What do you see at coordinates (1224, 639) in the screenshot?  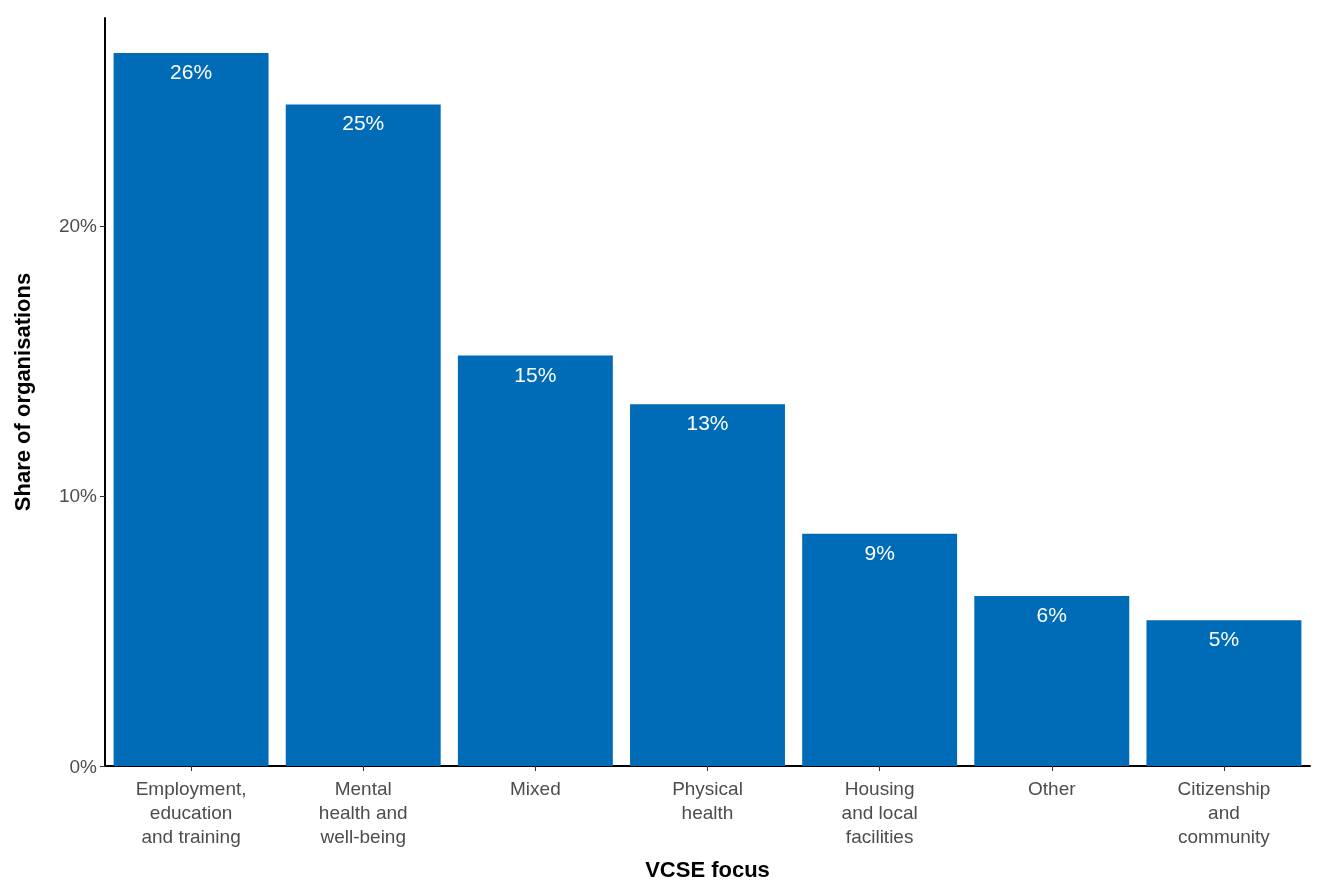 I see `data-label: 5%` at bounding box center [1224, 639].